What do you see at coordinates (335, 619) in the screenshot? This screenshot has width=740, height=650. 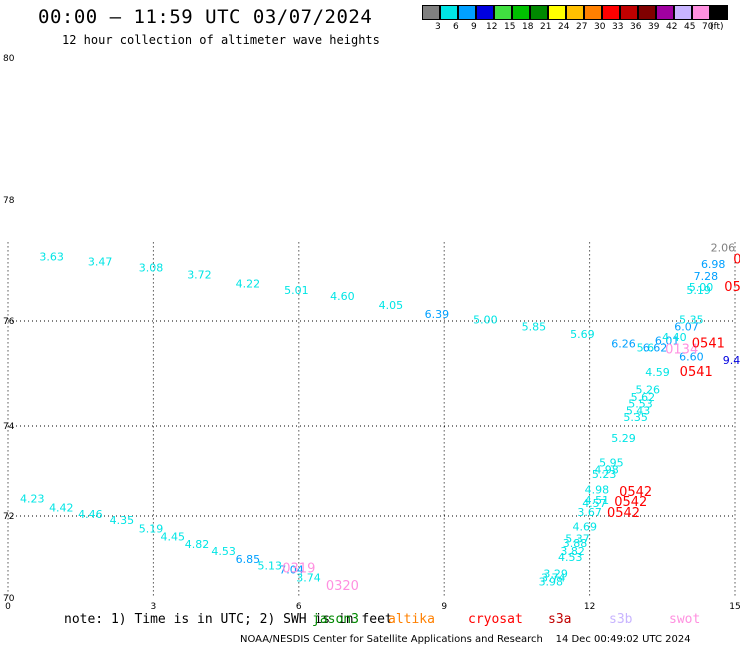 I see `satellite-name: jason3` at bounding box center [335, 619].